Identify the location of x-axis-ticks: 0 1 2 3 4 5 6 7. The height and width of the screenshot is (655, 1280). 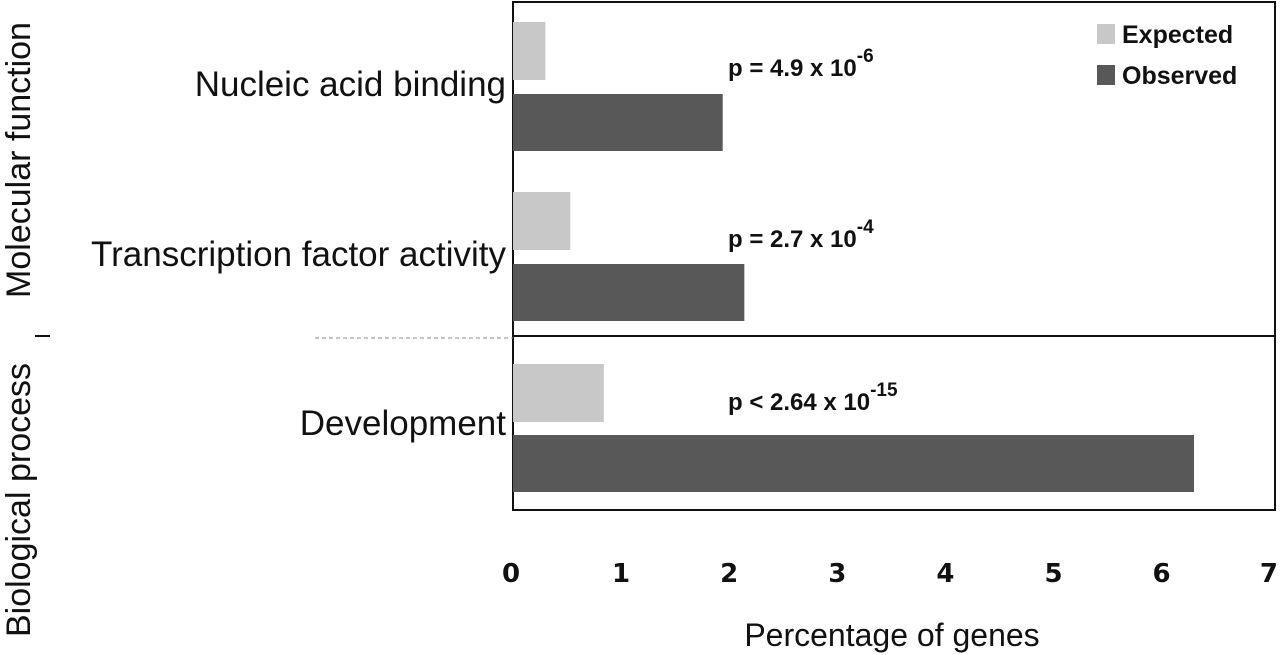
(890, 574).